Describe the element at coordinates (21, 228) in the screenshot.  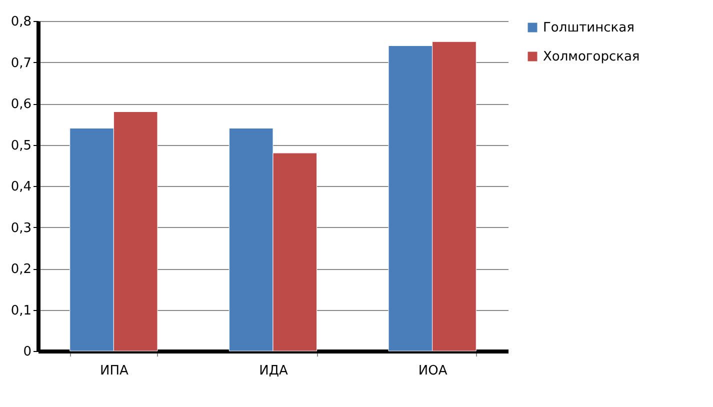
I see `y-tick-label: 0,3` at that location.